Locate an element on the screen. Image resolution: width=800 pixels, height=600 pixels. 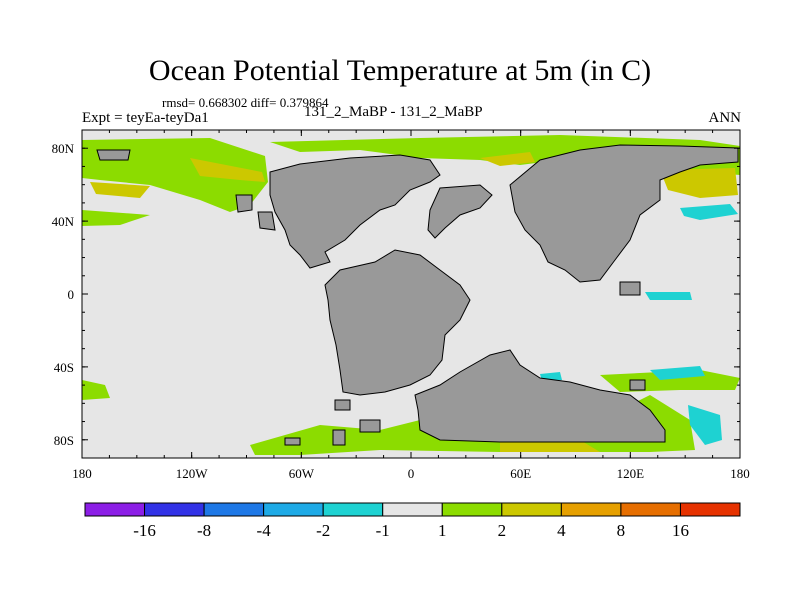
stats-text: rmsd= 0.668302 diff= 0.379864 is located at coordinates (245, 102).